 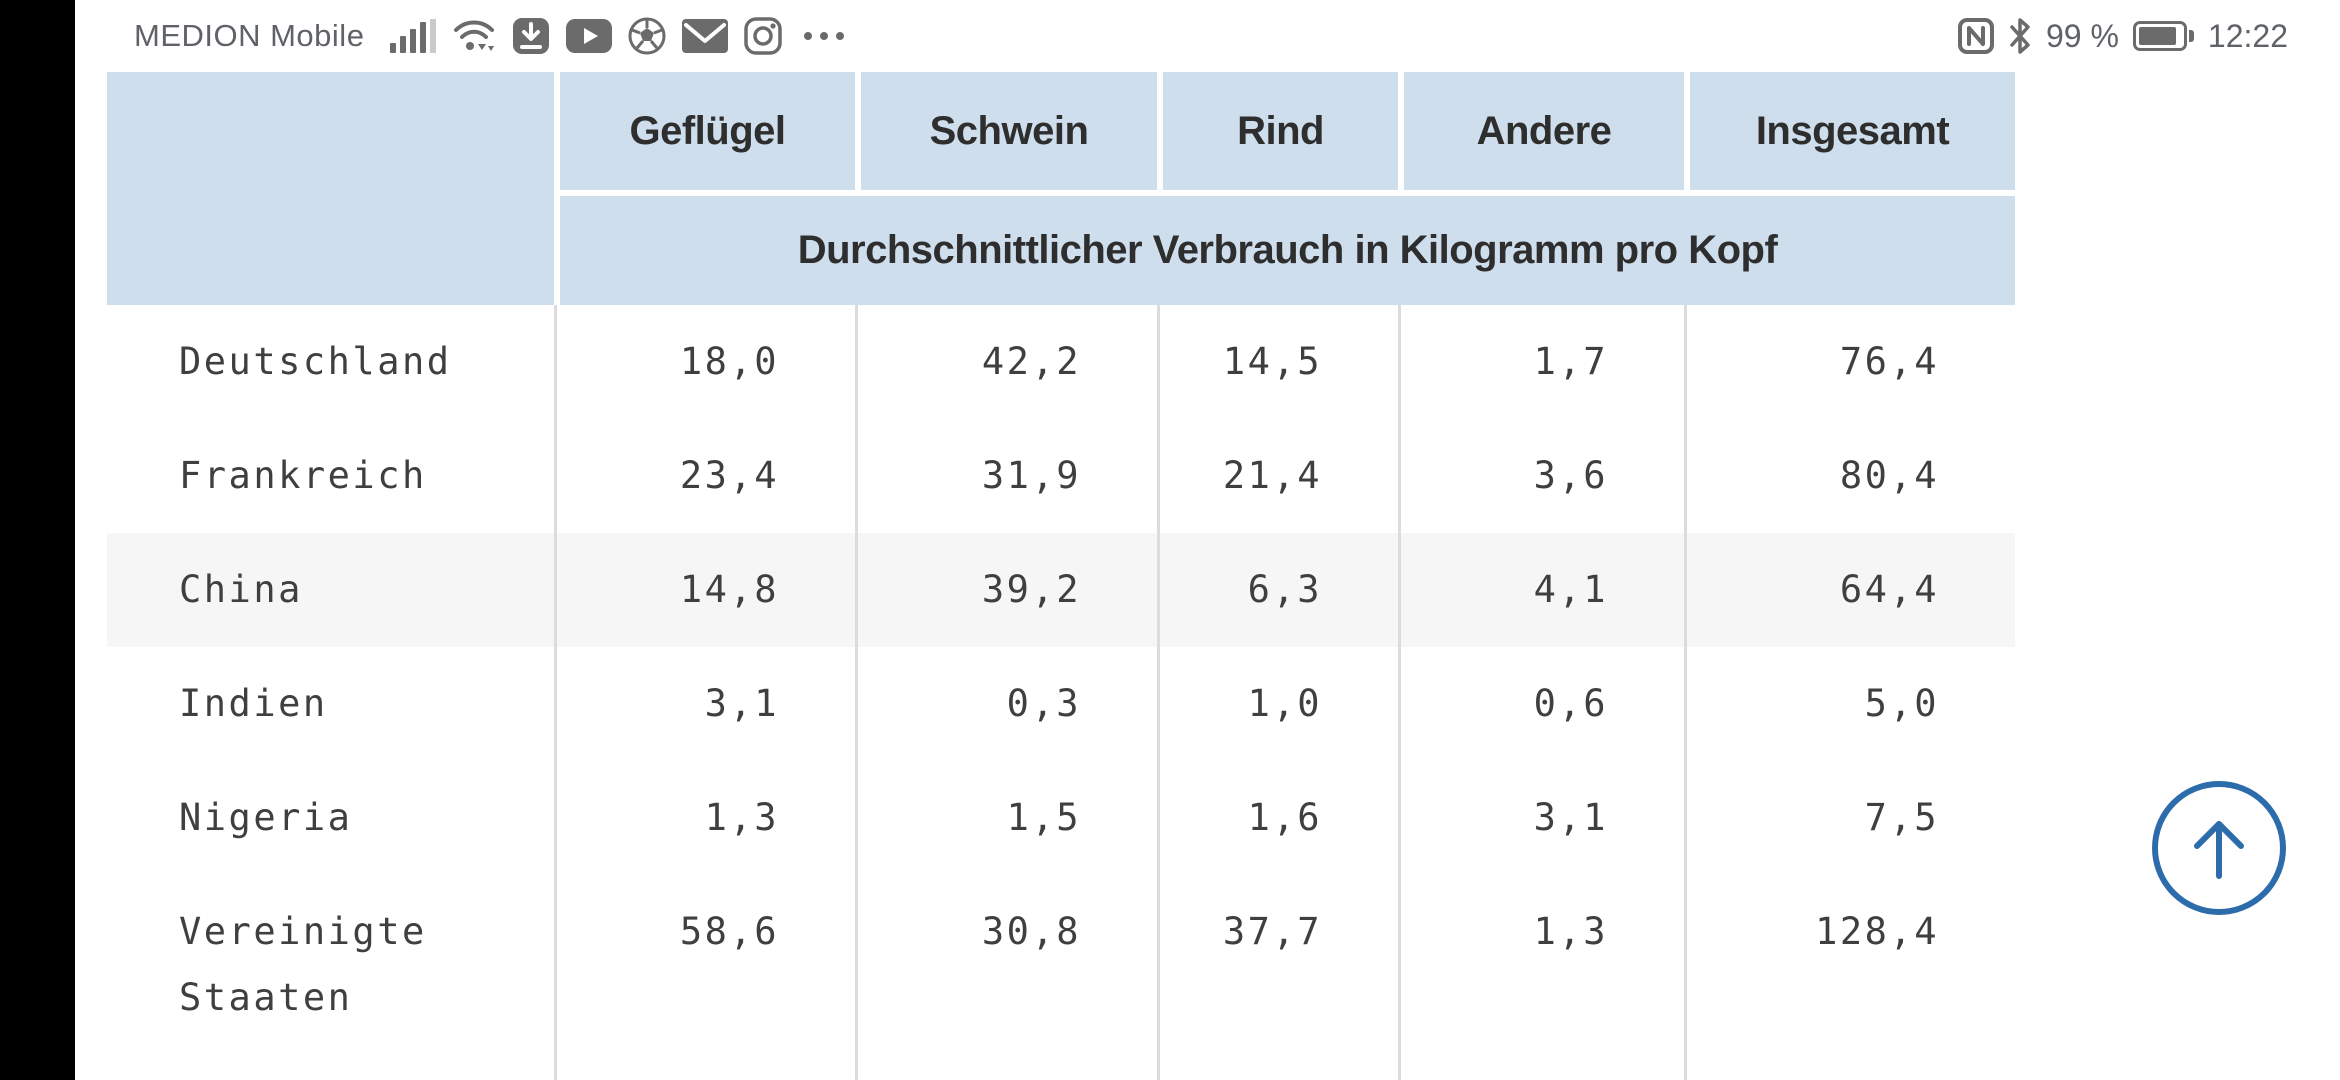 I want to click on cell-value: 39,2, so click(x=1006, y=590).